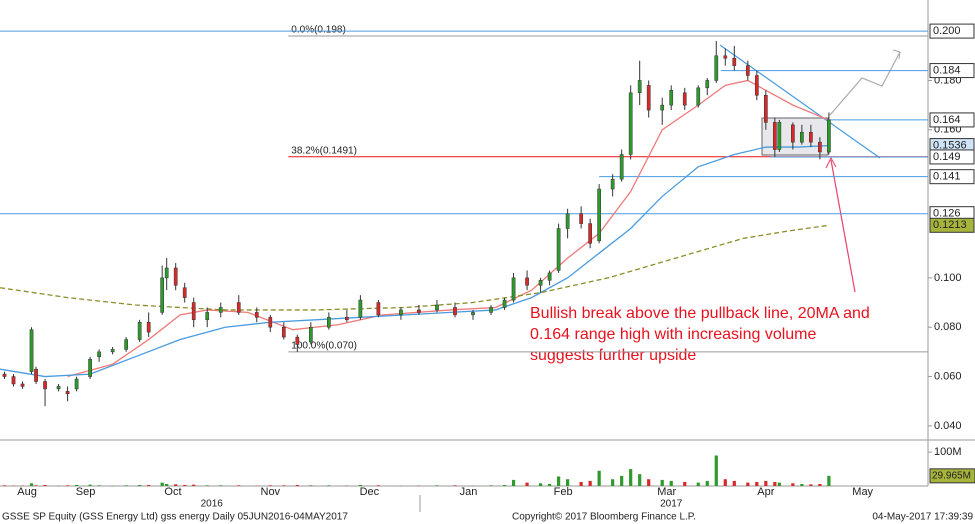  I want to click on pullback-line, so click(800, 101).